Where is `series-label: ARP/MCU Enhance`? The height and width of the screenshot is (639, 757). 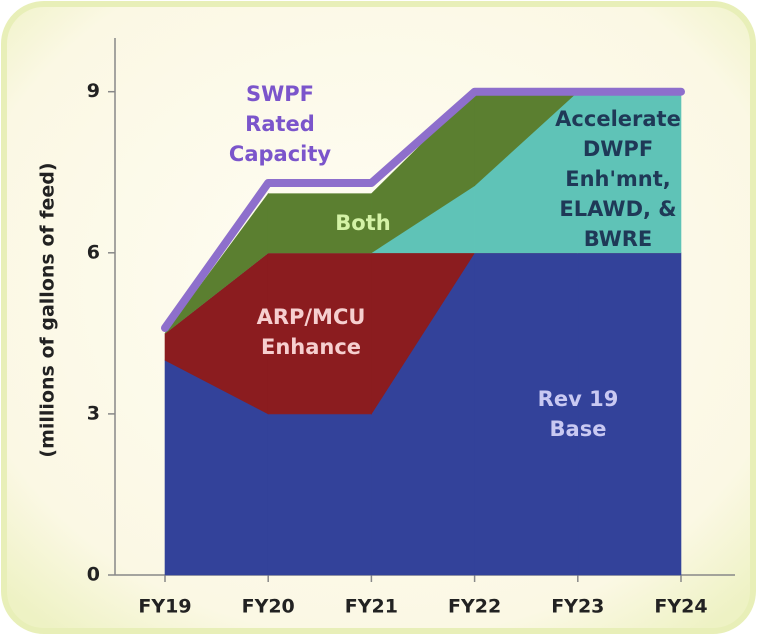
series-label: ARP/MCU Enhance is located at coordinates (311, 332).